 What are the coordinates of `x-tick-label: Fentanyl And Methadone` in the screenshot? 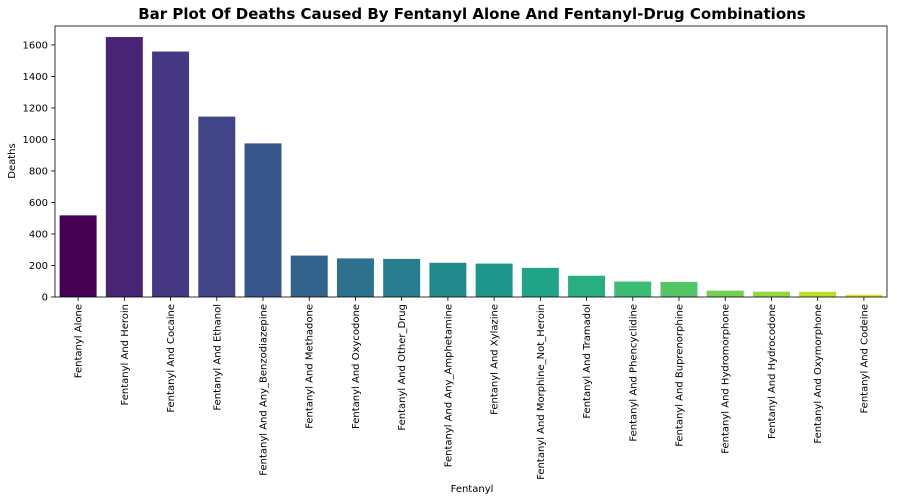 It's located at (310, 366).